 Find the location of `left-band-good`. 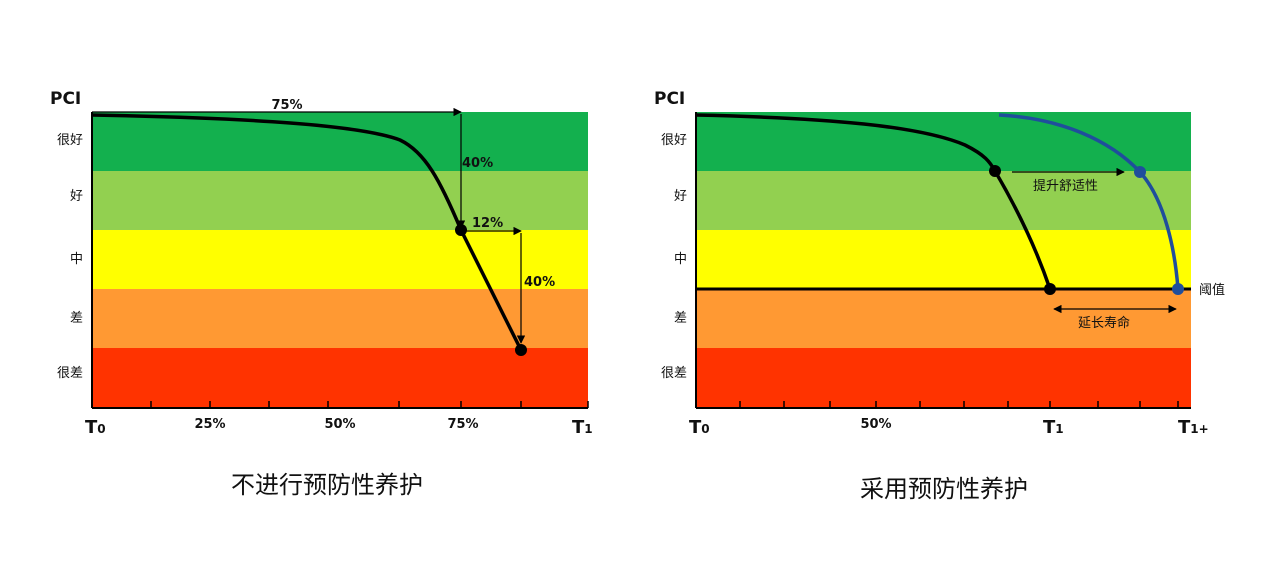

left-band-good is located at coordinates (340, 200).